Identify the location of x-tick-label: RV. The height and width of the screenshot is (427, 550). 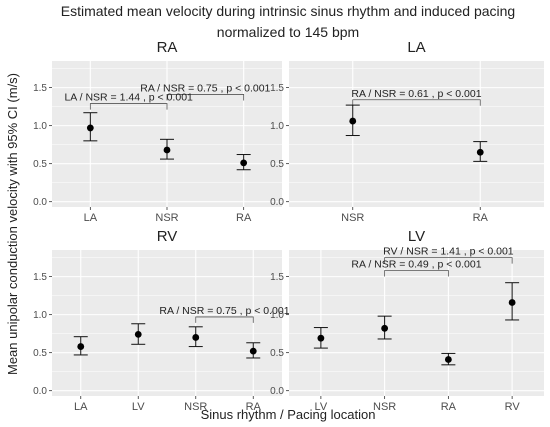
(513, 407).